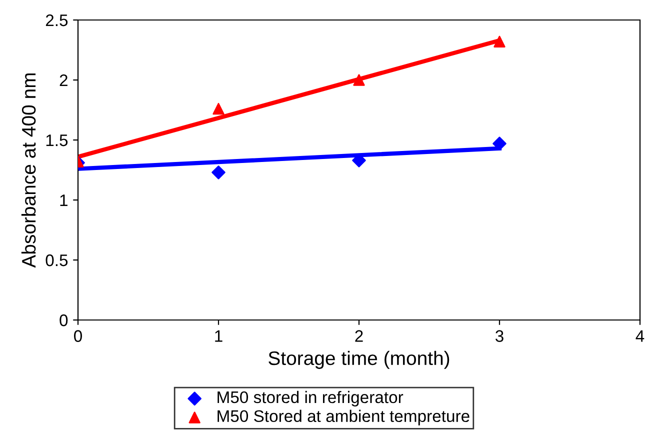 This screenshot has height=437, width=648. Describe the element at coordinates (78, 336) in the screenshot. I see `x-tick-label: 0` at that location.